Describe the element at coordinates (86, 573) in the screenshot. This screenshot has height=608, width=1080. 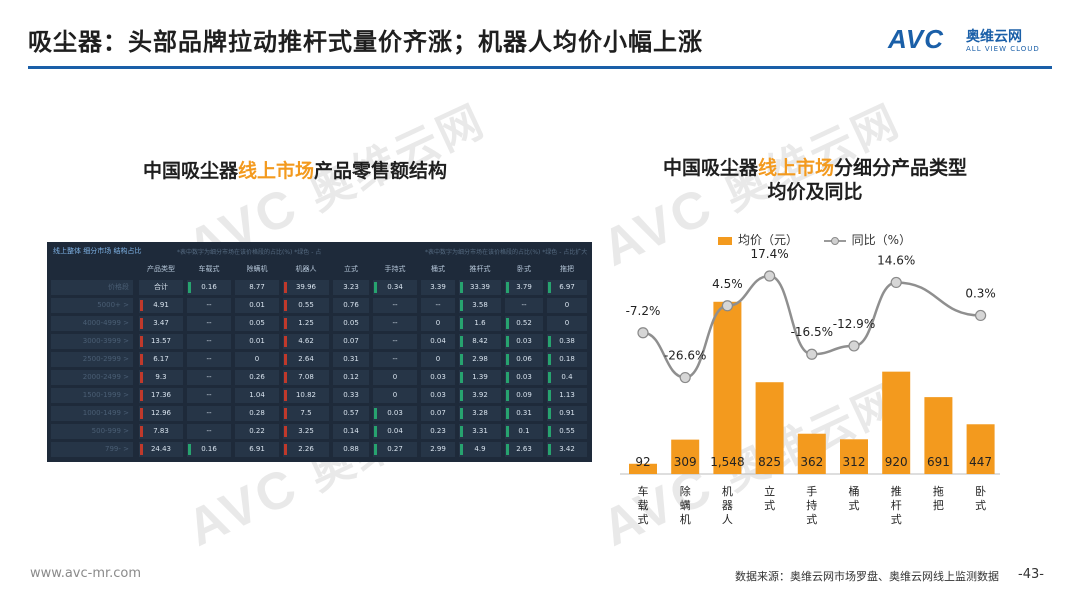
I see `website-footer: www.avc-mr.com` at that location.